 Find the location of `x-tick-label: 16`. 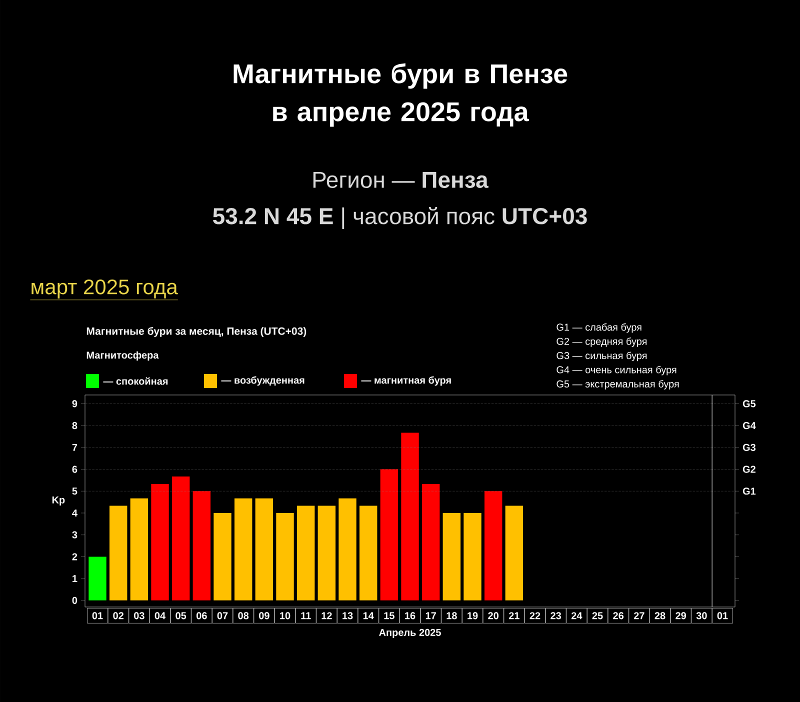

x-tick-label: 16 is located at coordinates (410, 616).